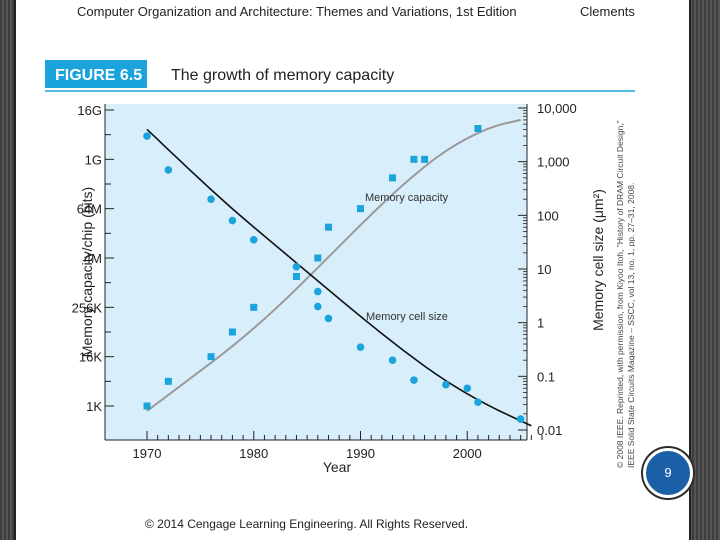 This screenshot has width=720, height=540. I want to click on y-left-tick-label: 1G, so click(93, 159).